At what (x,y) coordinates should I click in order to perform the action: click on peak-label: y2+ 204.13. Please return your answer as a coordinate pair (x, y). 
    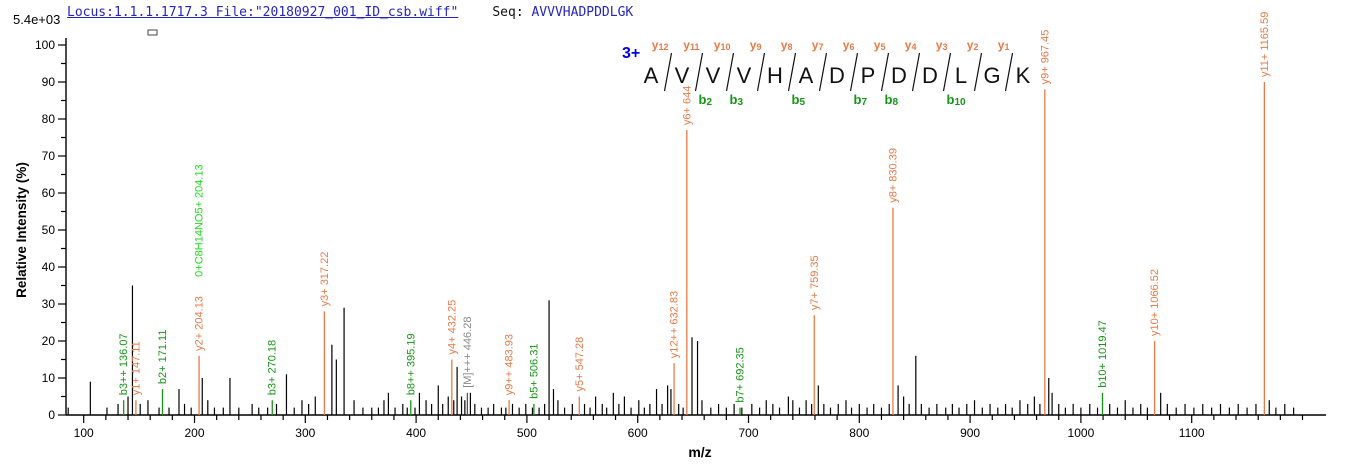
    Looking at the image, I should click on (200, 323).